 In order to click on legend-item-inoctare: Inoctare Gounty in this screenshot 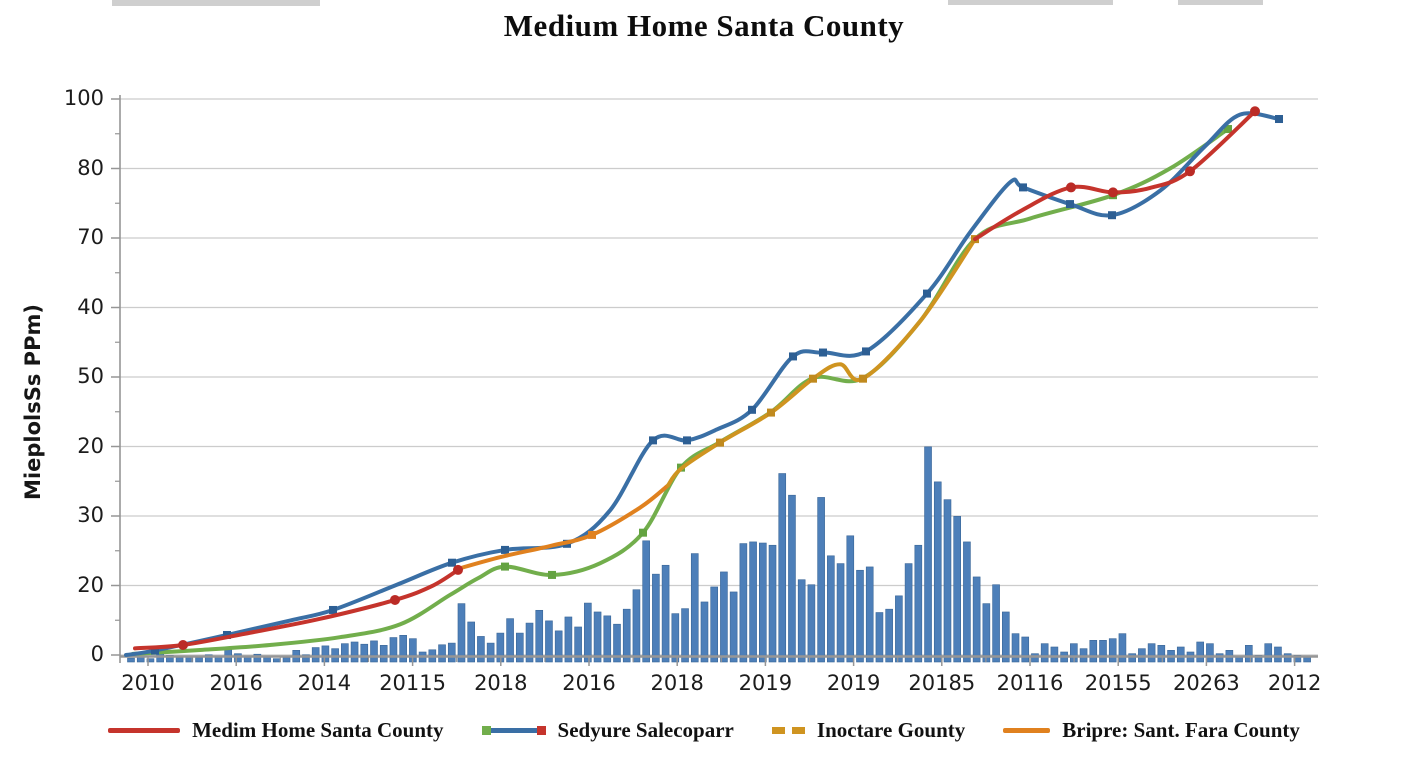, I will do `click(868, 730)`.